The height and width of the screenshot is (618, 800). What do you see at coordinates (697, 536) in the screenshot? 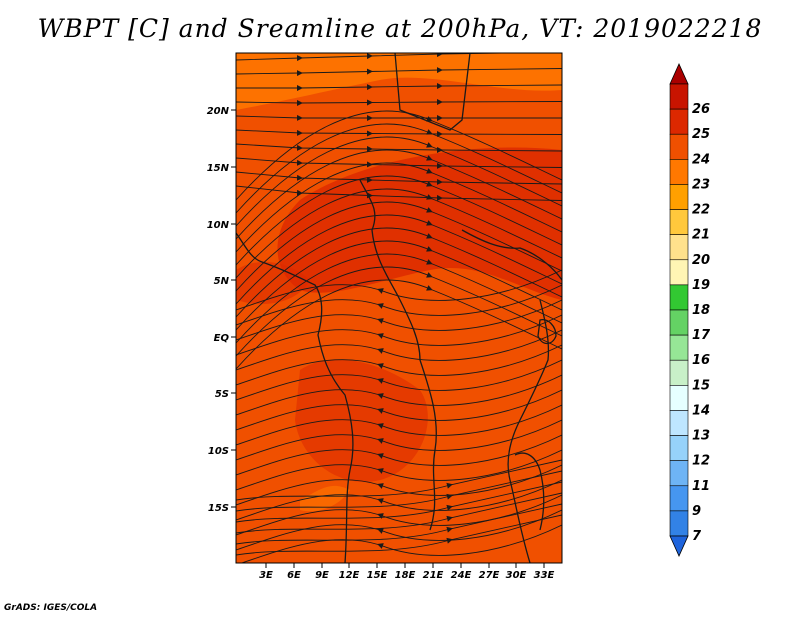
I see `colorbar-label: 7` at bounding box center [697, 536].